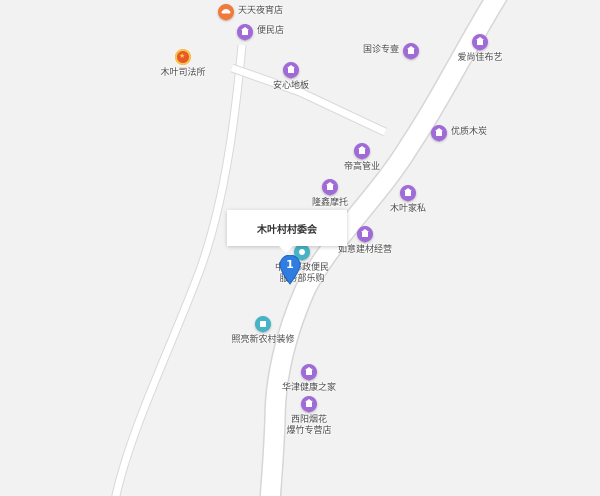 The width and height of the screenshot is (600, 496). What do you see at coordinates (291, 86) in the screenshot?
I see `poi-label: 安心地板` at bounding box center [291, 86].